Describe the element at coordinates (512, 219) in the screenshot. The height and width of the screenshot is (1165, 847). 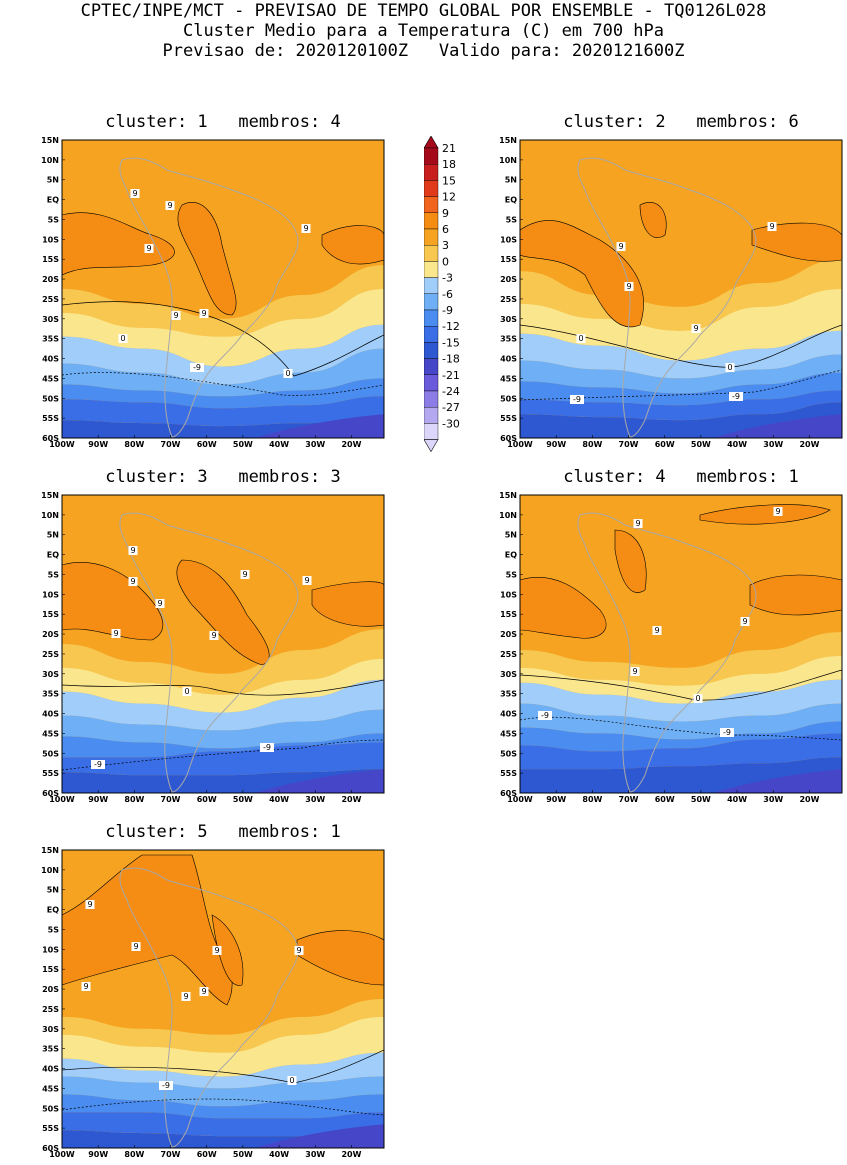
I see `lat-tick-label: 5S` at that location.